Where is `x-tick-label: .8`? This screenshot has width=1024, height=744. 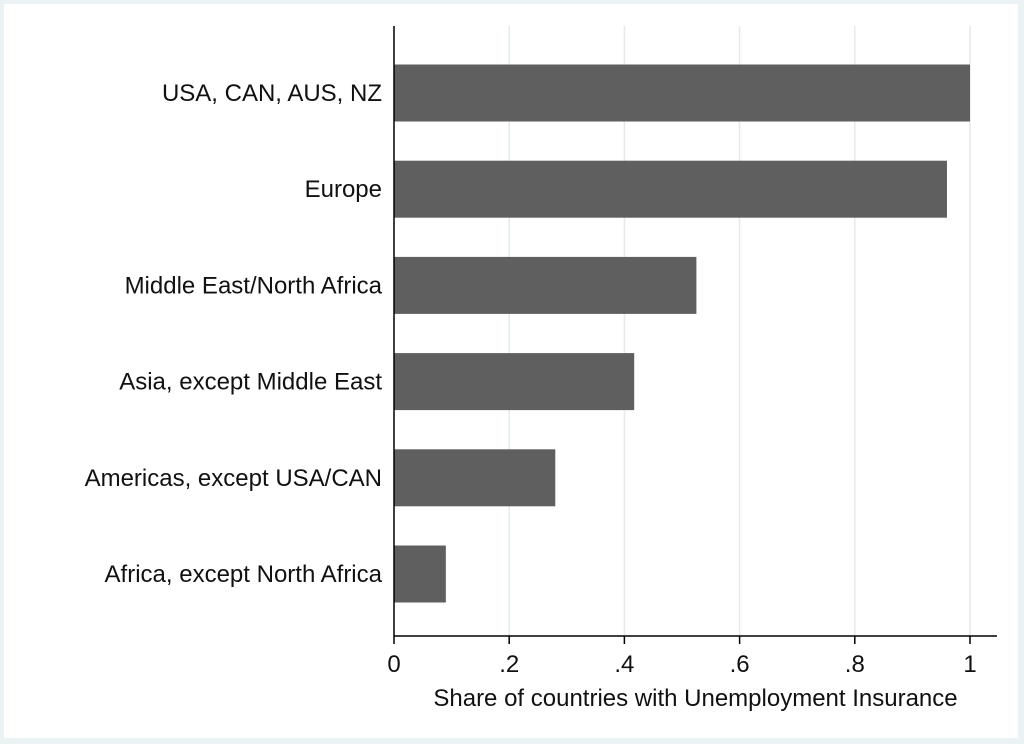
x-tick-label: .8 is located at coordinates (855, 664).